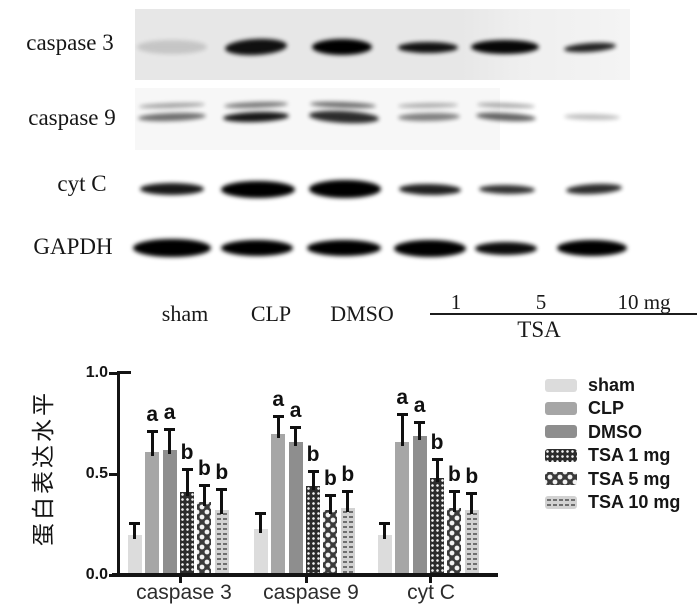  I want to click on x-axis-line, so click(305, 575).